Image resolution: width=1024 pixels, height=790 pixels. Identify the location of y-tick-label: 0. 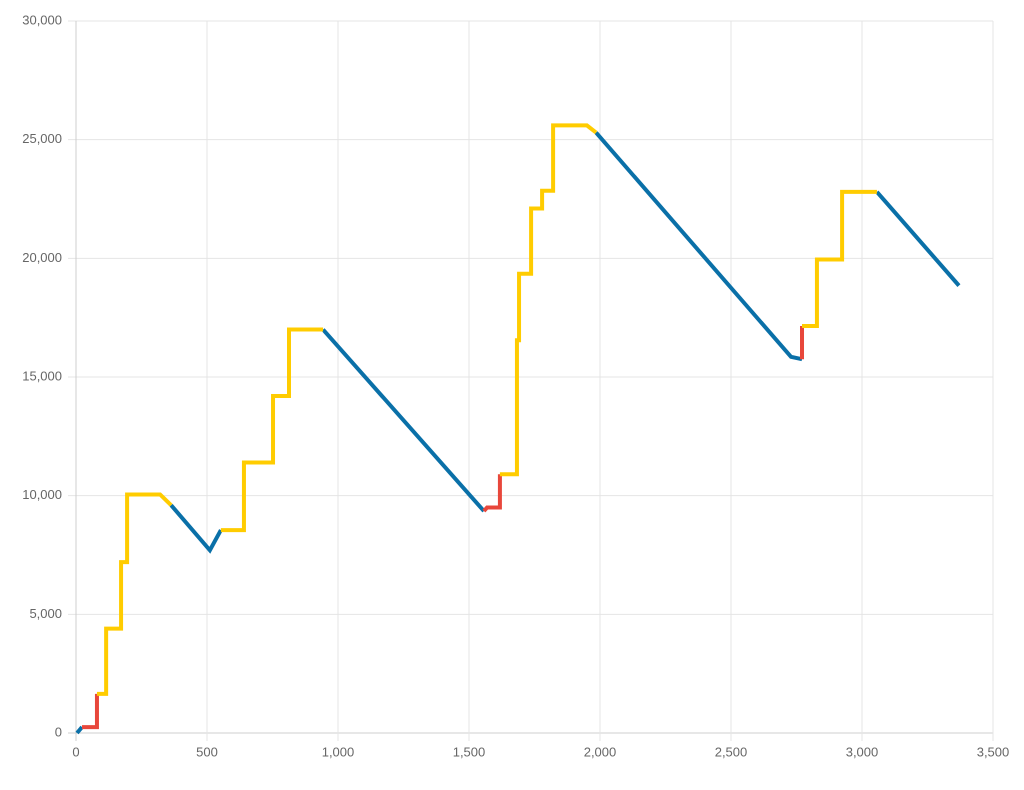
(58, 731).